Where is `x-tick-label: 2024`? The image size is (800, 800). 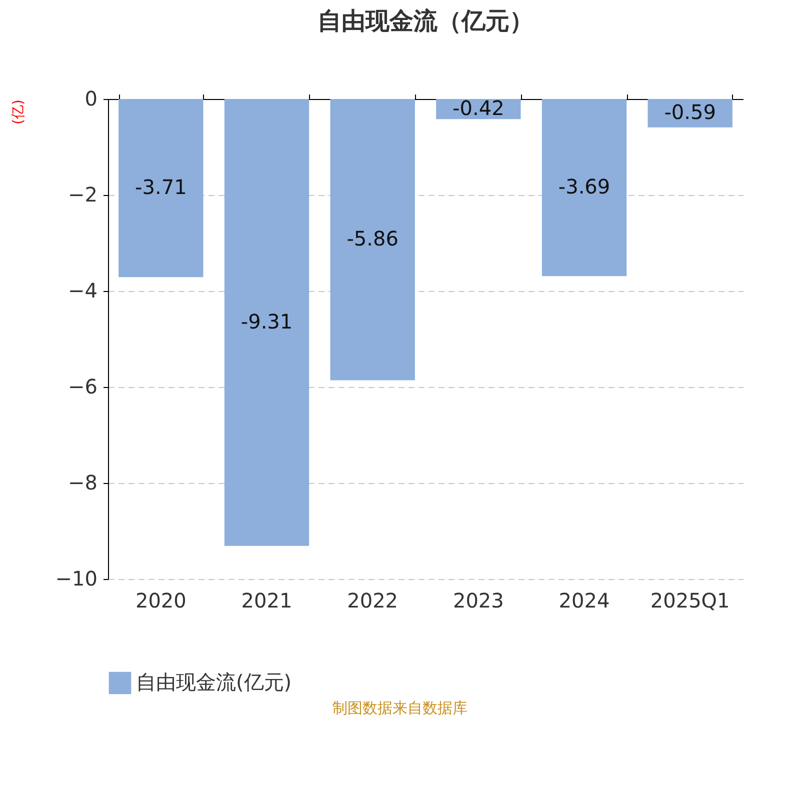
x-tick-label: 2024 is located at coordinates (584, 600).